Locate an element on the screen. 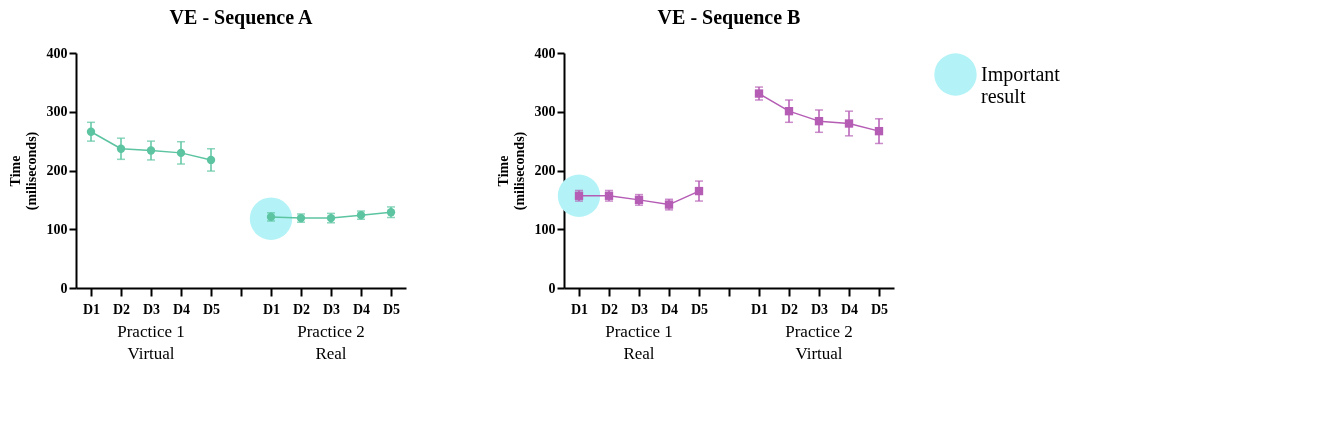 Image resolution: width=1317 pixels, height=442 pixels. chart-title: VE - Sequence B is located at coordinates (729, 17).